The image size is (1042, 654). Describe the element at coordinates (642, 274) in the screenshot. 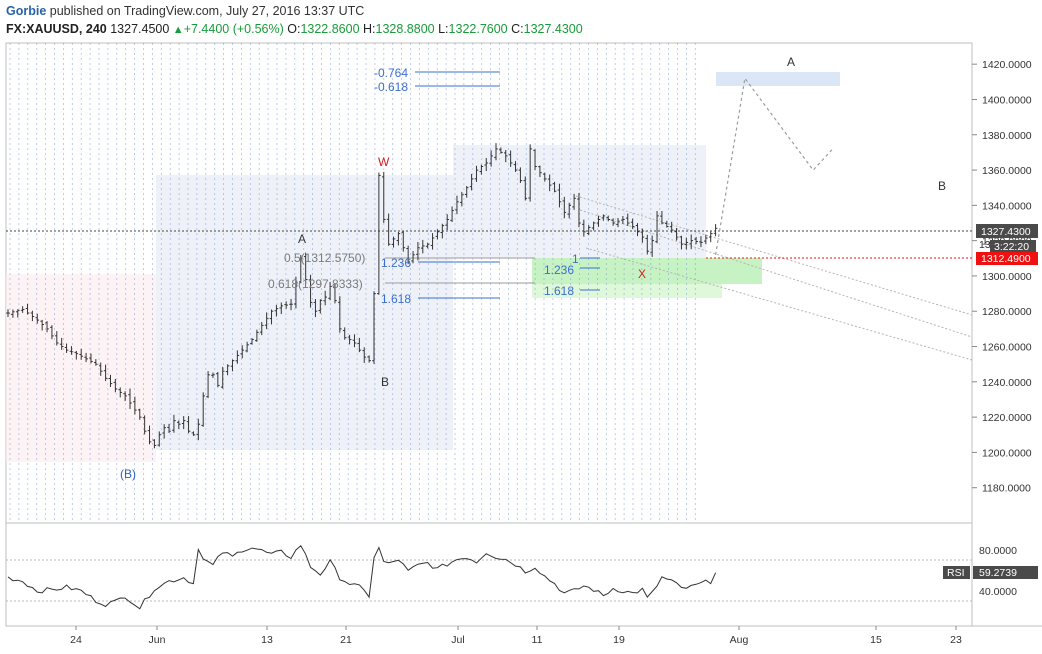

I see `wave-label-x: X` at that location.